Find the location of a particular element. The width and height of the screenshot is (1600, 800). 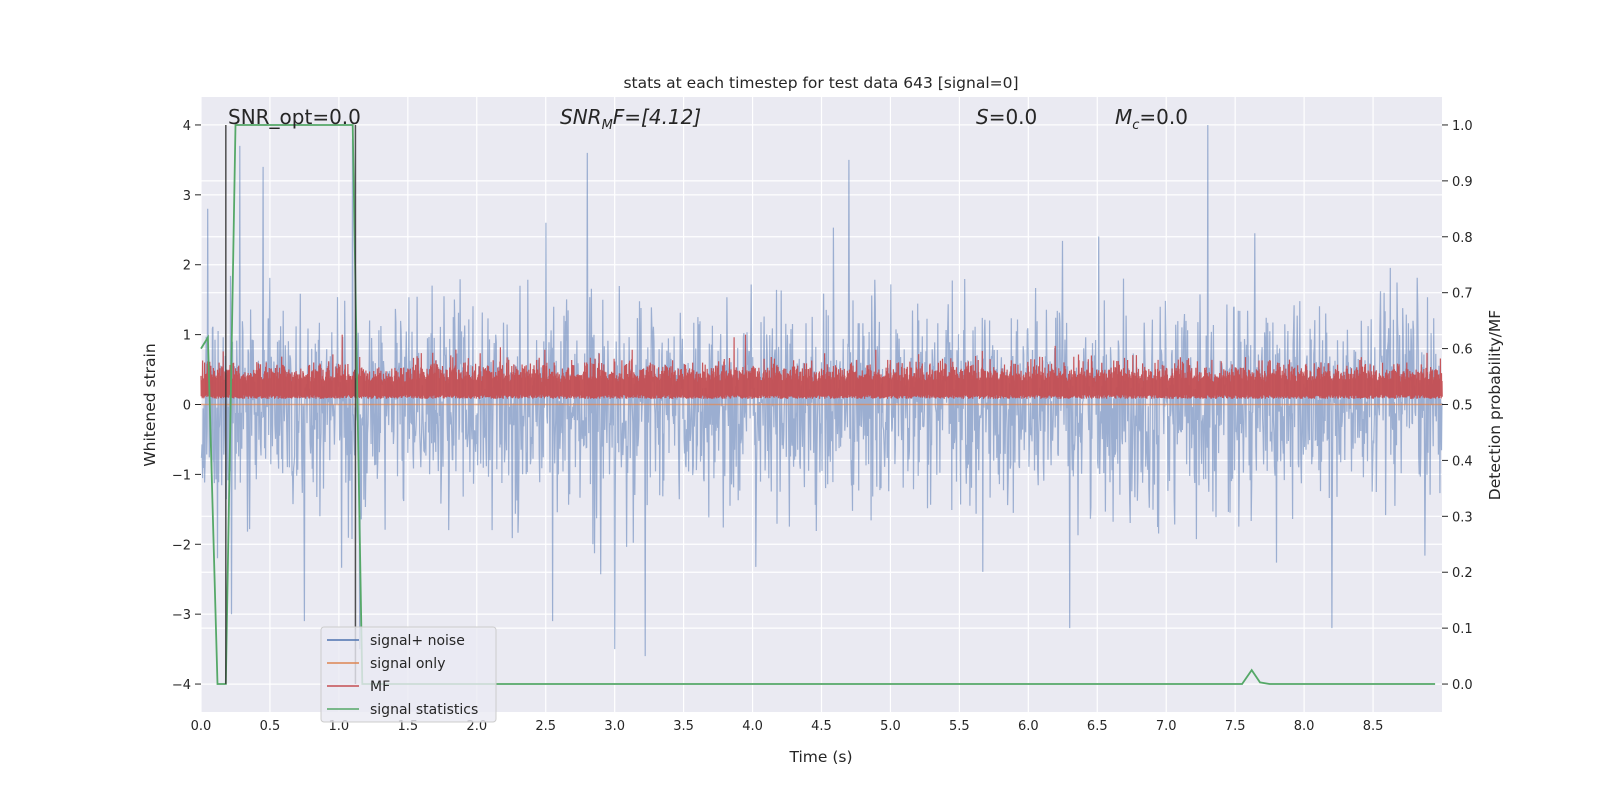

x-tick-label: 4.0 is located at coordinates (752, 726).